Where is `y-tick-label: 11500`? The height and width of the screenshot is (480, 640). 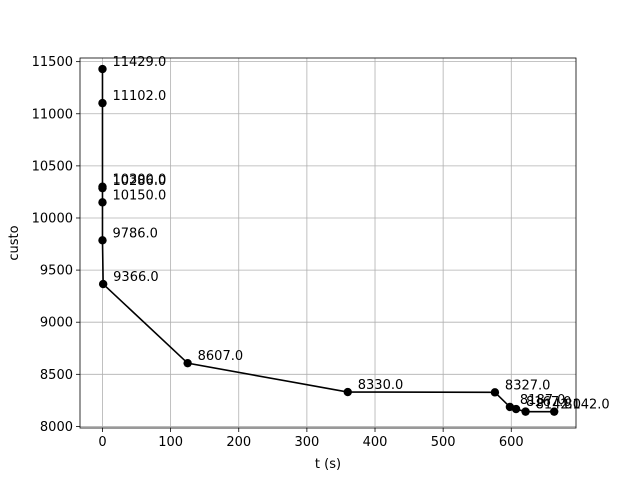
y-tick-label: 11500 is located at coordinates (52, 62).